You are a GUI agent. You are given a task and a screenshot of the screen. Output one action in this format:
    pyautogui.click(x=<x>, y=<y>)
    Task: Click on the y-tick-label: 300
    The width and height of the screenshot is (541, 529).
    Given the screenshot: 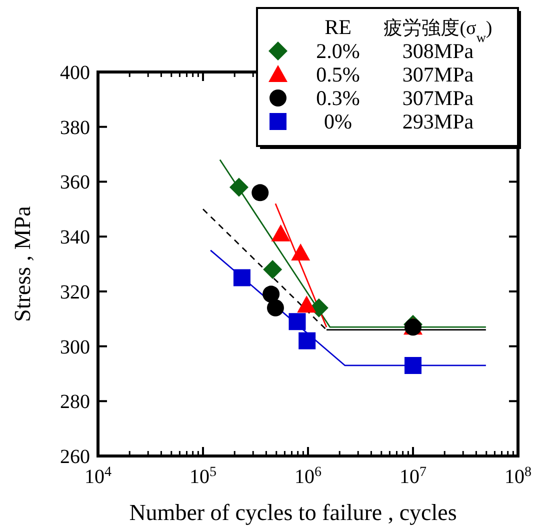 What is the action you would take?
    pyautogui.click(x=75, y=347)
    